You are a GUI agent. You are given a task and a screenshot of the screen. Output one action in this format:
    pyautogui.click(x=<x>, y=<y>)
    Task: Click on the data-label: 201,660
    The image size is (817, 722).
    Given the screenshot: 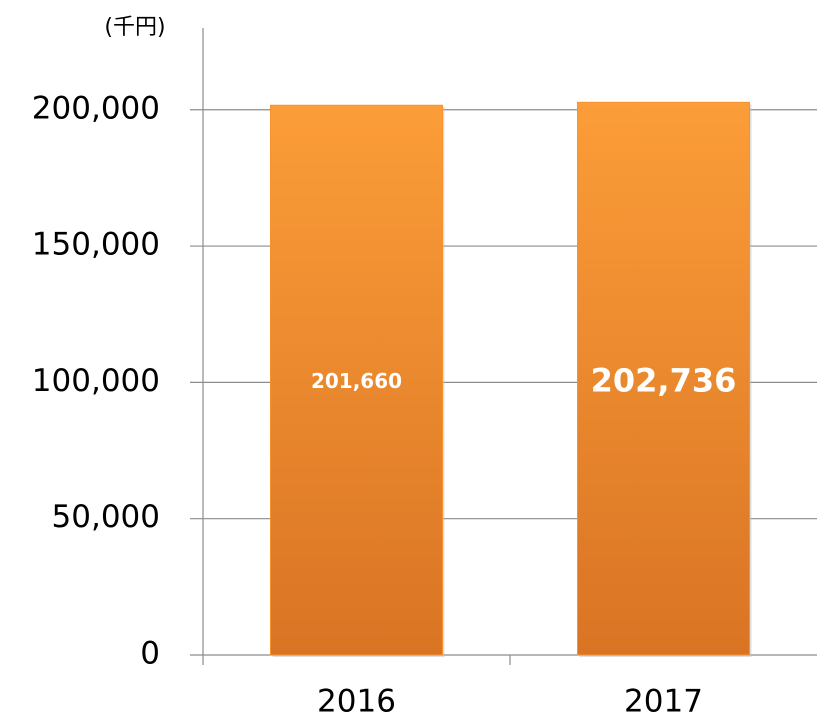 What is the action you would take?
    pyautogui.click(x=356, y=381)
    